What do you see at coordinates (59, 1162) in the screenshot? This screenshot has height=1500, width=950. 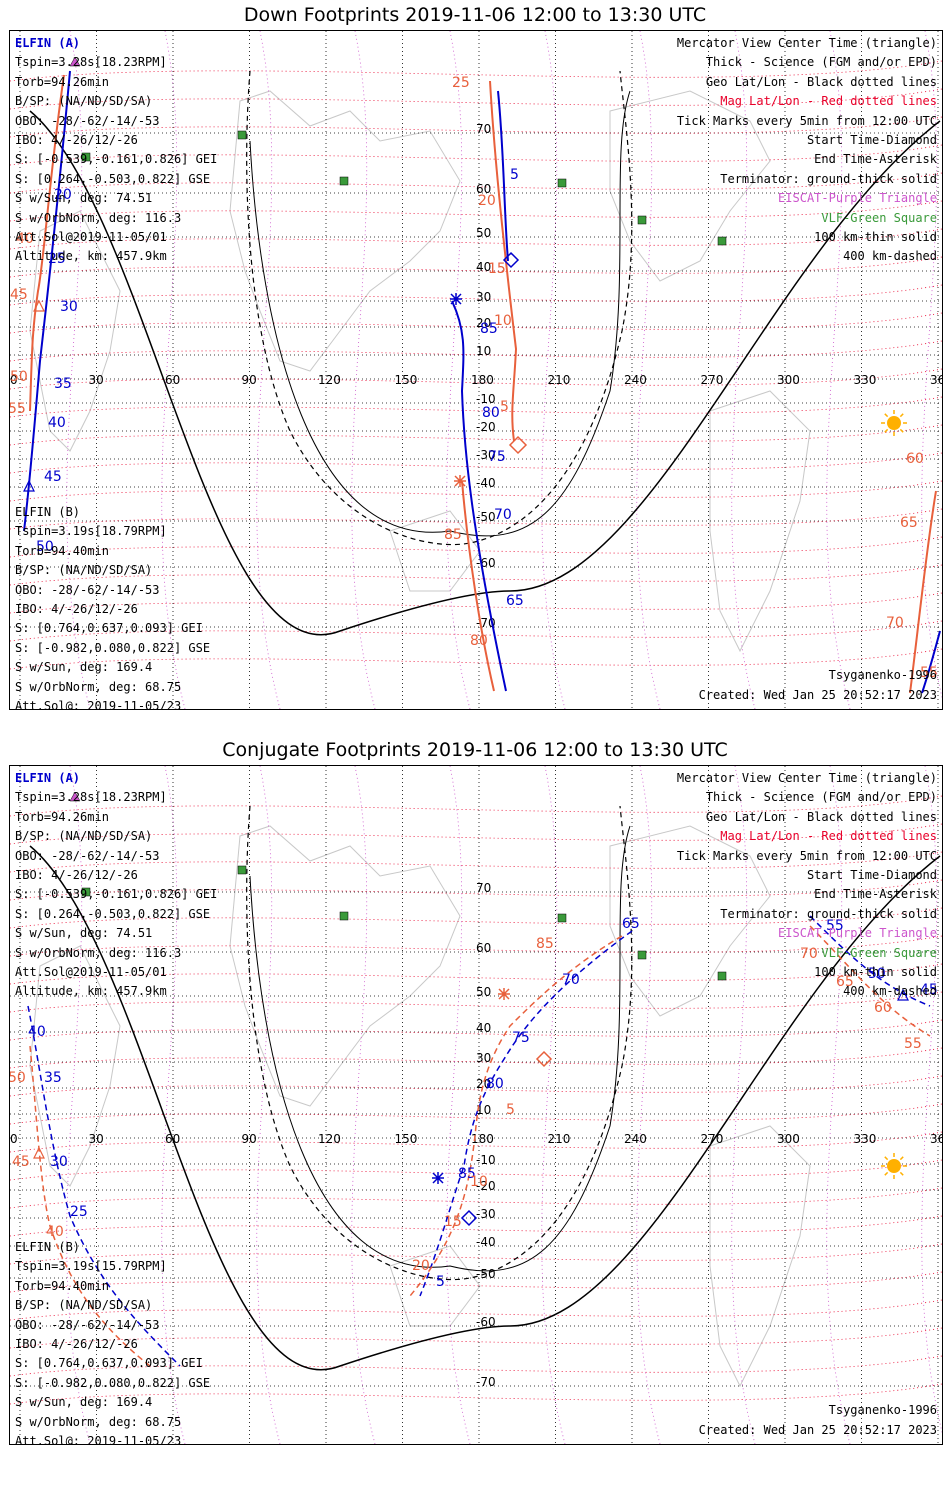 I see `elfin-a-tick-label: 30` at bounding box center [59, 1162].